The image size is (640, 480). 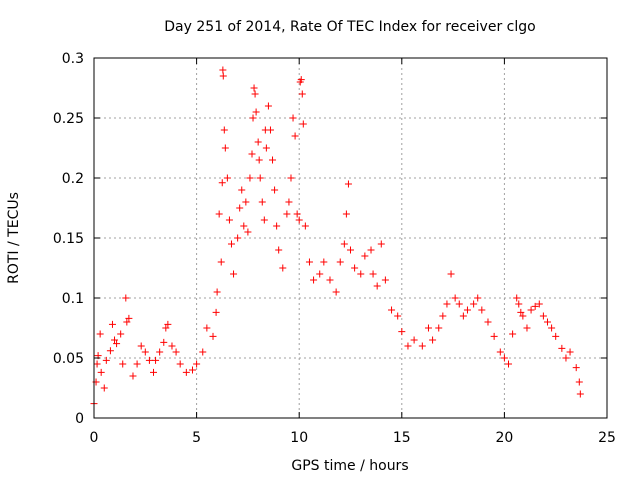 What do you see at coordinates (68, 359) in the screenshot?
I see `y-tick-label: 0.05` at bounding box center [68, 359].